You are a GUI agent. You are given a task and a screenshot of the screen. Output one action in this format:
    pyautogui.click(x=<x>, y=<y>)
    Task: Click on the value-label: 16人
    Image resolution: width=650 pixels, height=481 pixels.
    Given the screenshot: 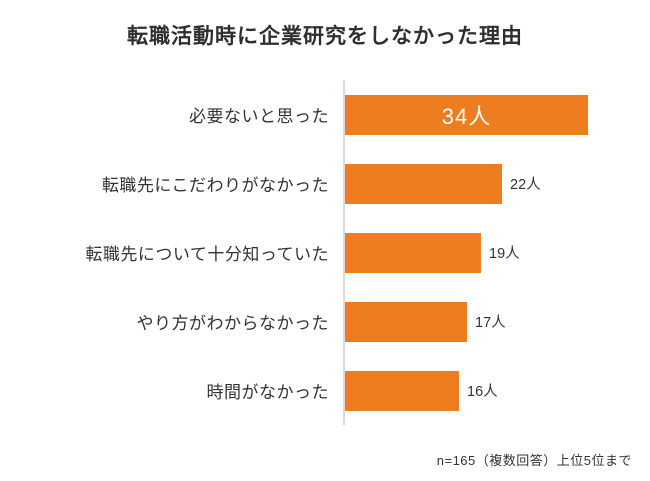 What is the action you would take?
    pyautogui.click(x=482, y=392)
    